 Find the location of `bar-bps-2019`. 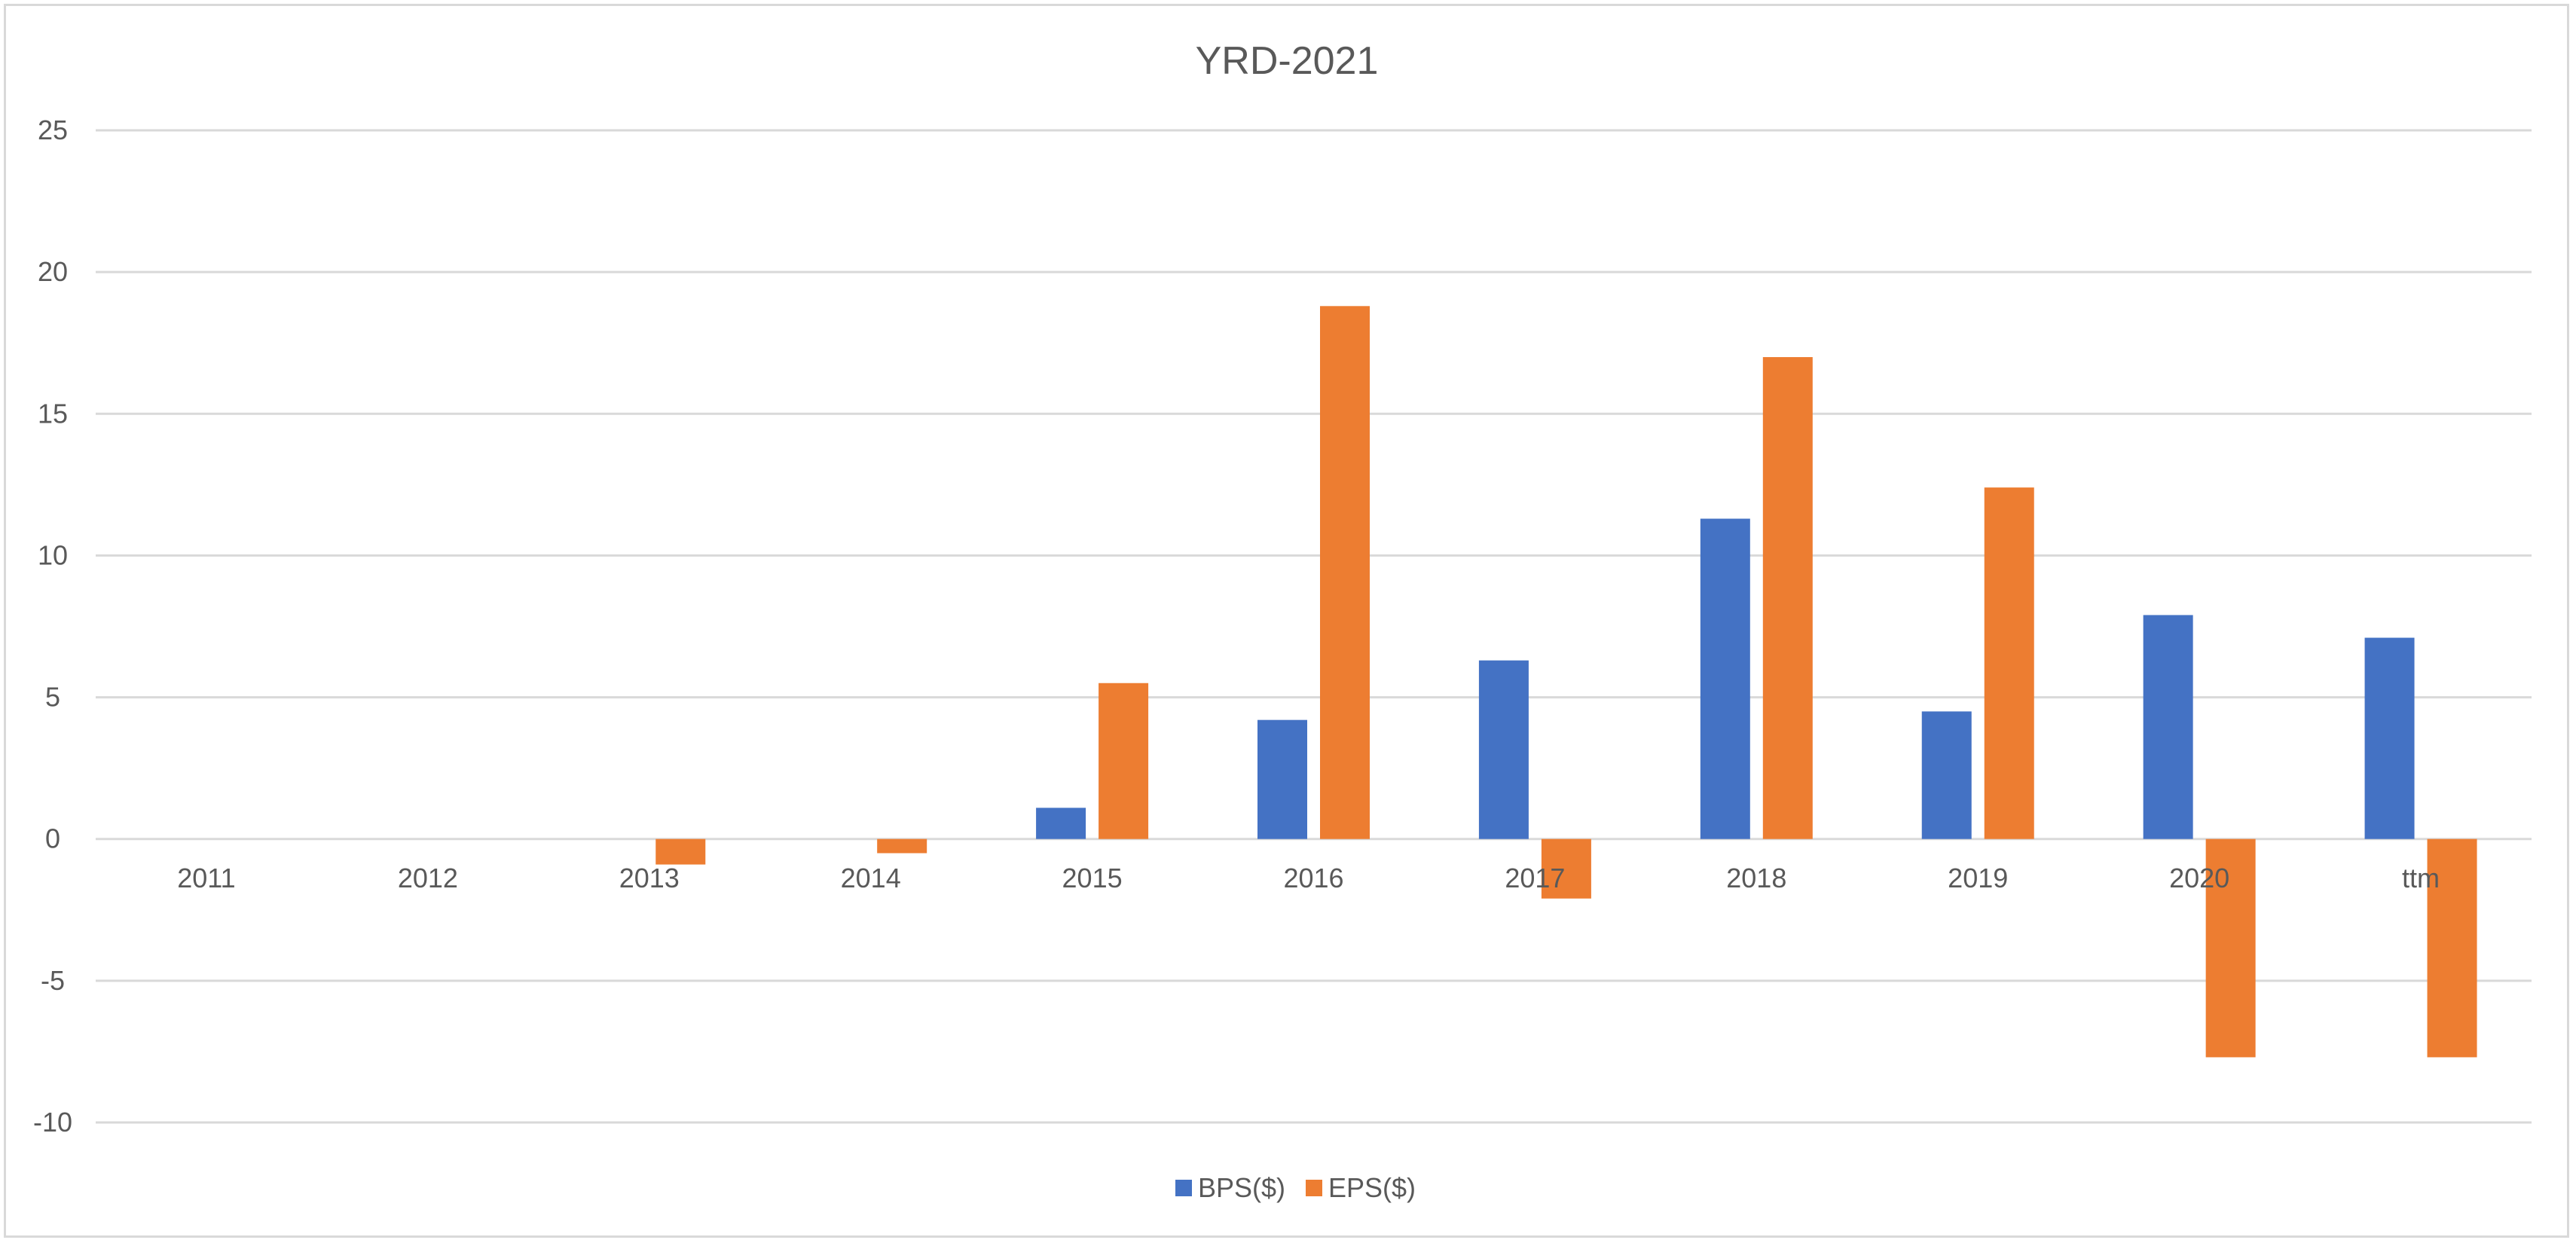

bar-bps-2019 is located at coordinates (1946, 775).